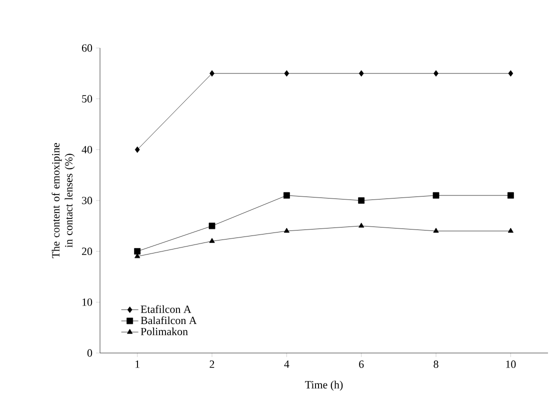  I want to click on x-tick-label: 6, so click(361, 364).